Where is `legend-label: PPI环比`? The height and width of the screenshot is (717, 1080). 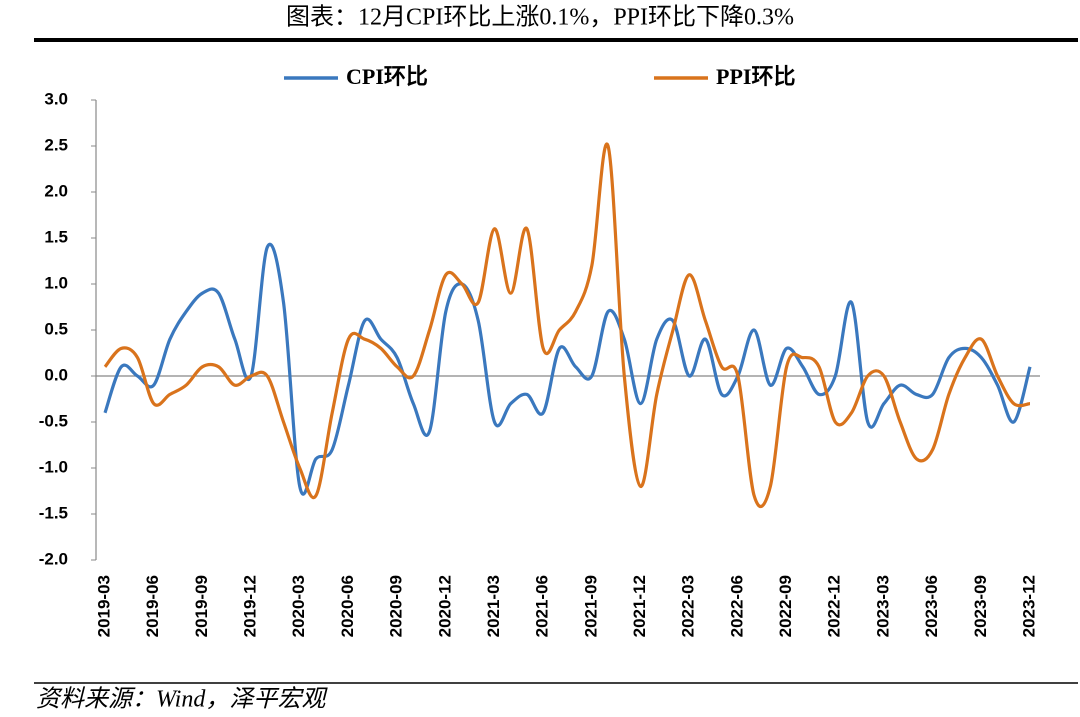
legend-label: PPI环比 is located at coordinates (755, 76).